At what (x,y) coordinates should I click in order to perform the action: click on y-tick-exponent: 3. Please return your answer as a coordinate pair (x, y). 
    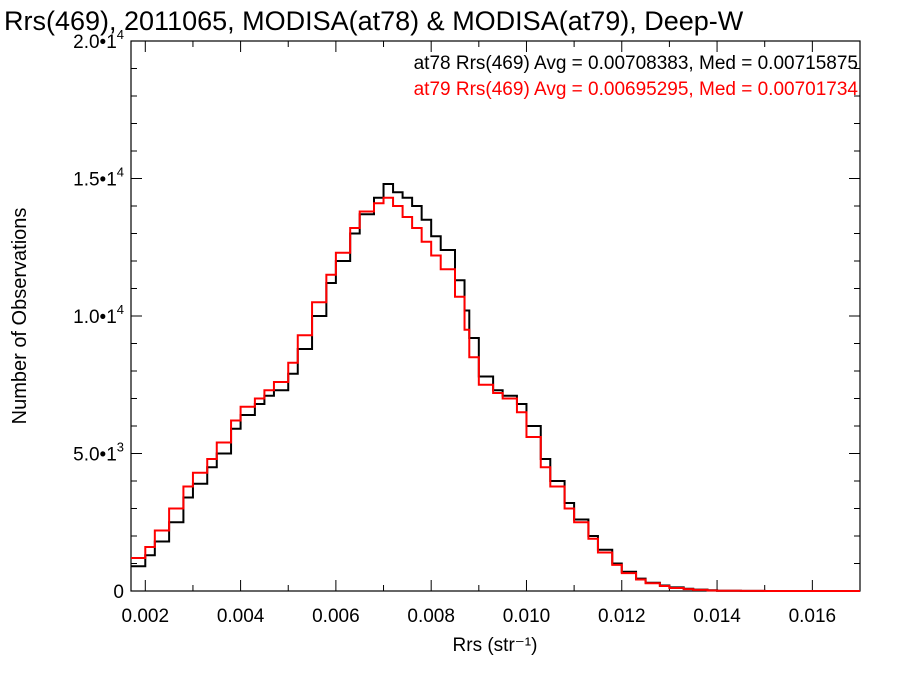
    Looking at the image, I should click on (120, 447).